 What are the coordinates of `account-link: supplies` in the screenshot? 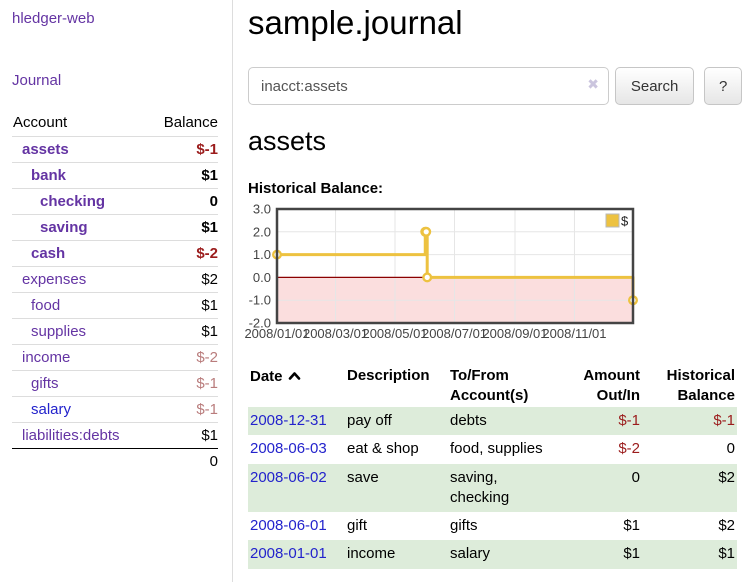 It's located at (59, 331).